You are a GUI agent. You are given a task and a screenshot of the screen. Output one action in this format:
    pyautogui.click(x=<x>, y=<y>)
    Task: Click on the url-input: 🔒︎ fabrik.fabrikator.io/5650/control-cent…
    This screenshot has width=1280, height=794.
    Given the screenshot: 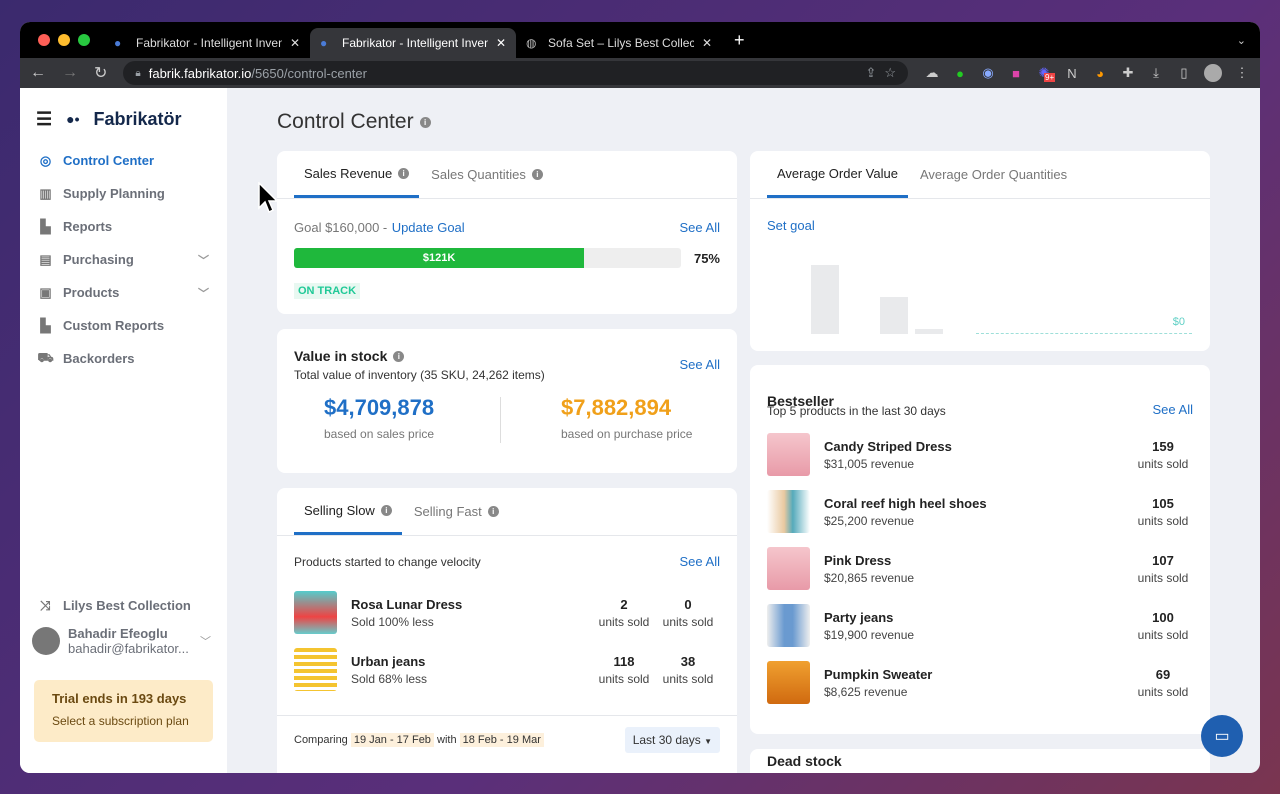 What is the action you would take?
    pyautogui.click(x=515, y=73)
    